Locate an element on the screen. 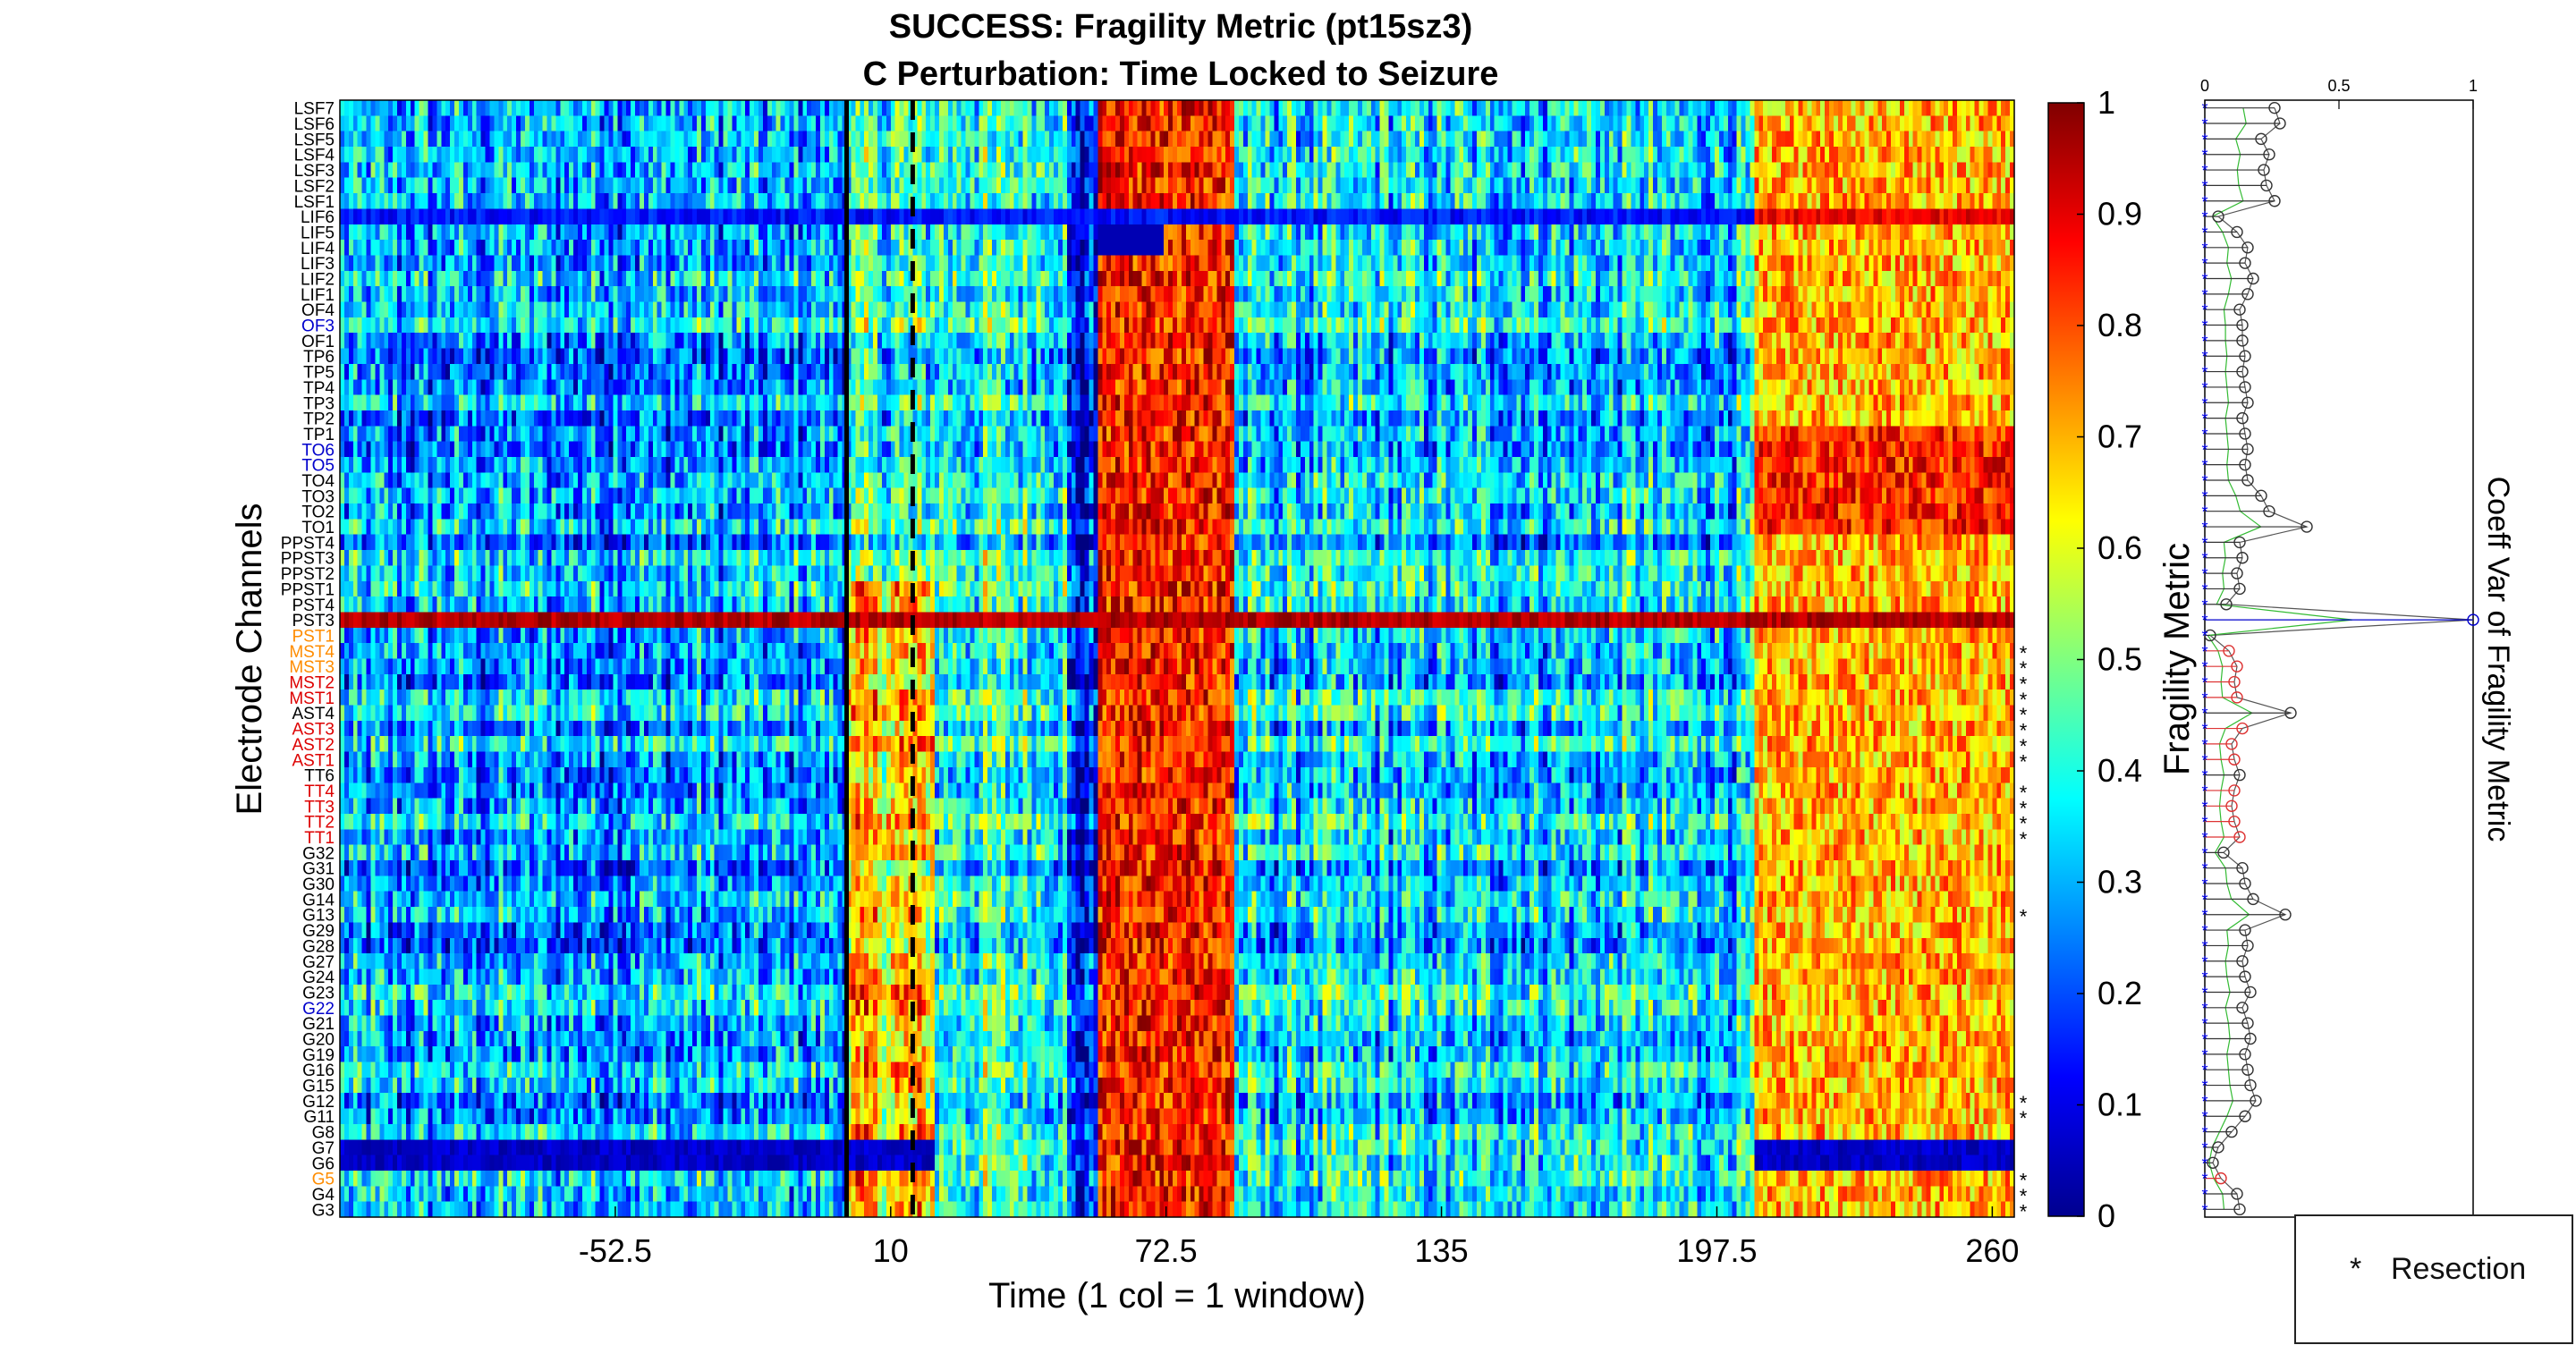 This screenshot has height=1345, width=2576. channel-label: G4 is located at coordinates (323, 1195).